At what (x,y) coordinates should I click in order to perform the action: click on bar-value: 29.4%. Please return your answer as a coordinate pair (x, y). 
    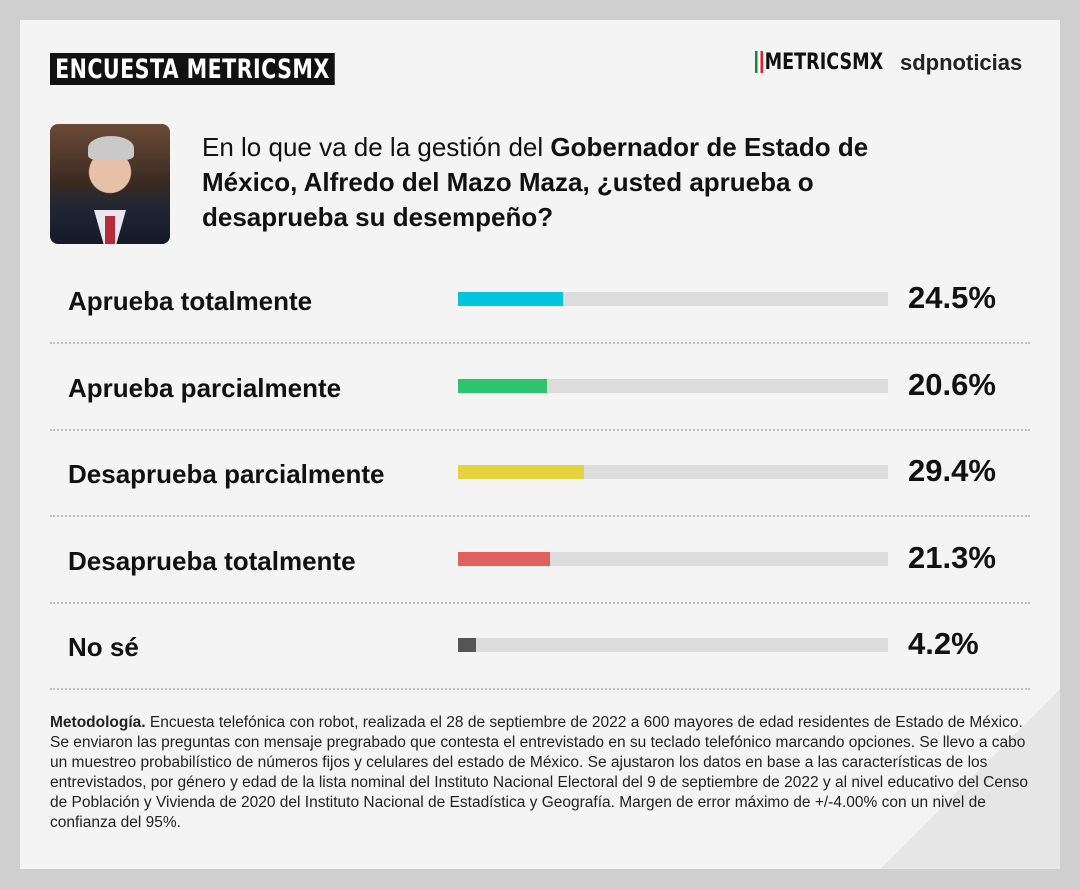
    Looking at the image, I should click on (952, 470).